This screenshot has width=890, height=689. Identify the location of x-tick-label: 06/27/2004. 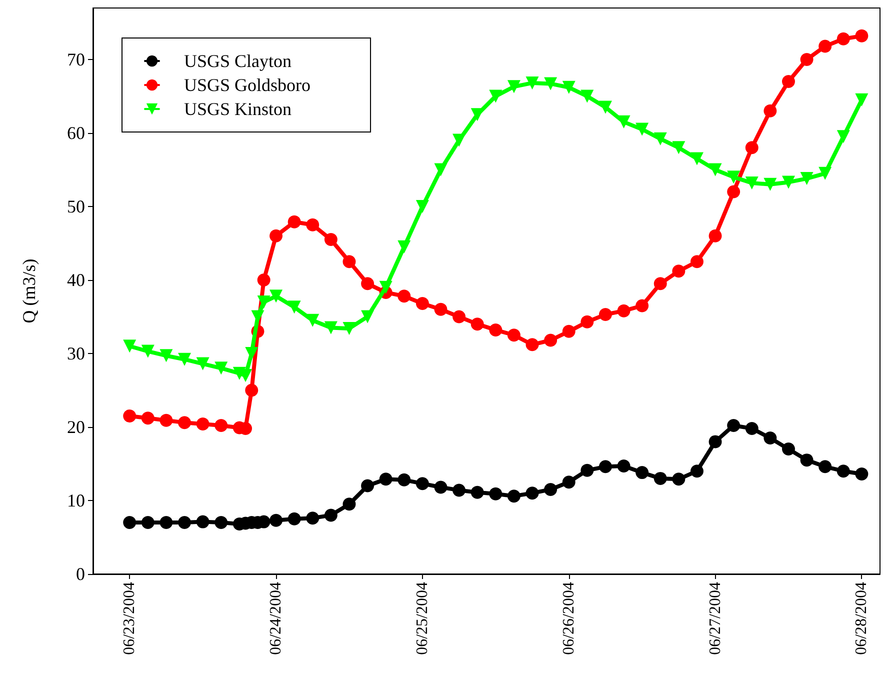
(715, 618).